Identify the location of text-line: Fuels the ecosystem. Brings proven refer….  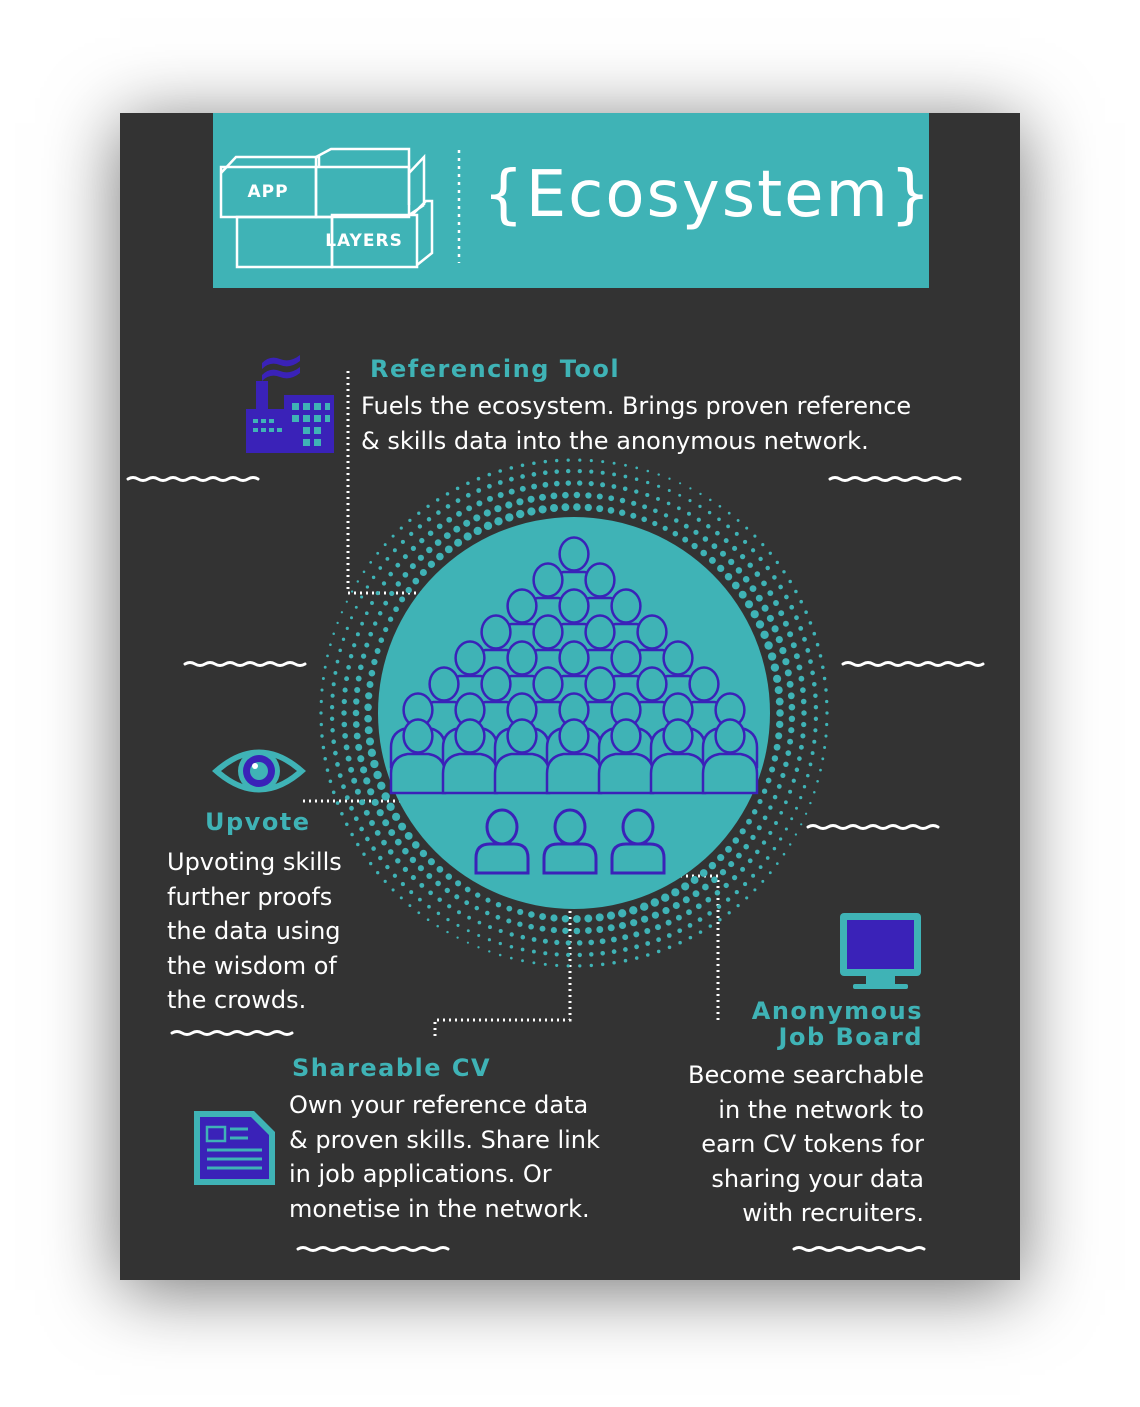
(636, 406).